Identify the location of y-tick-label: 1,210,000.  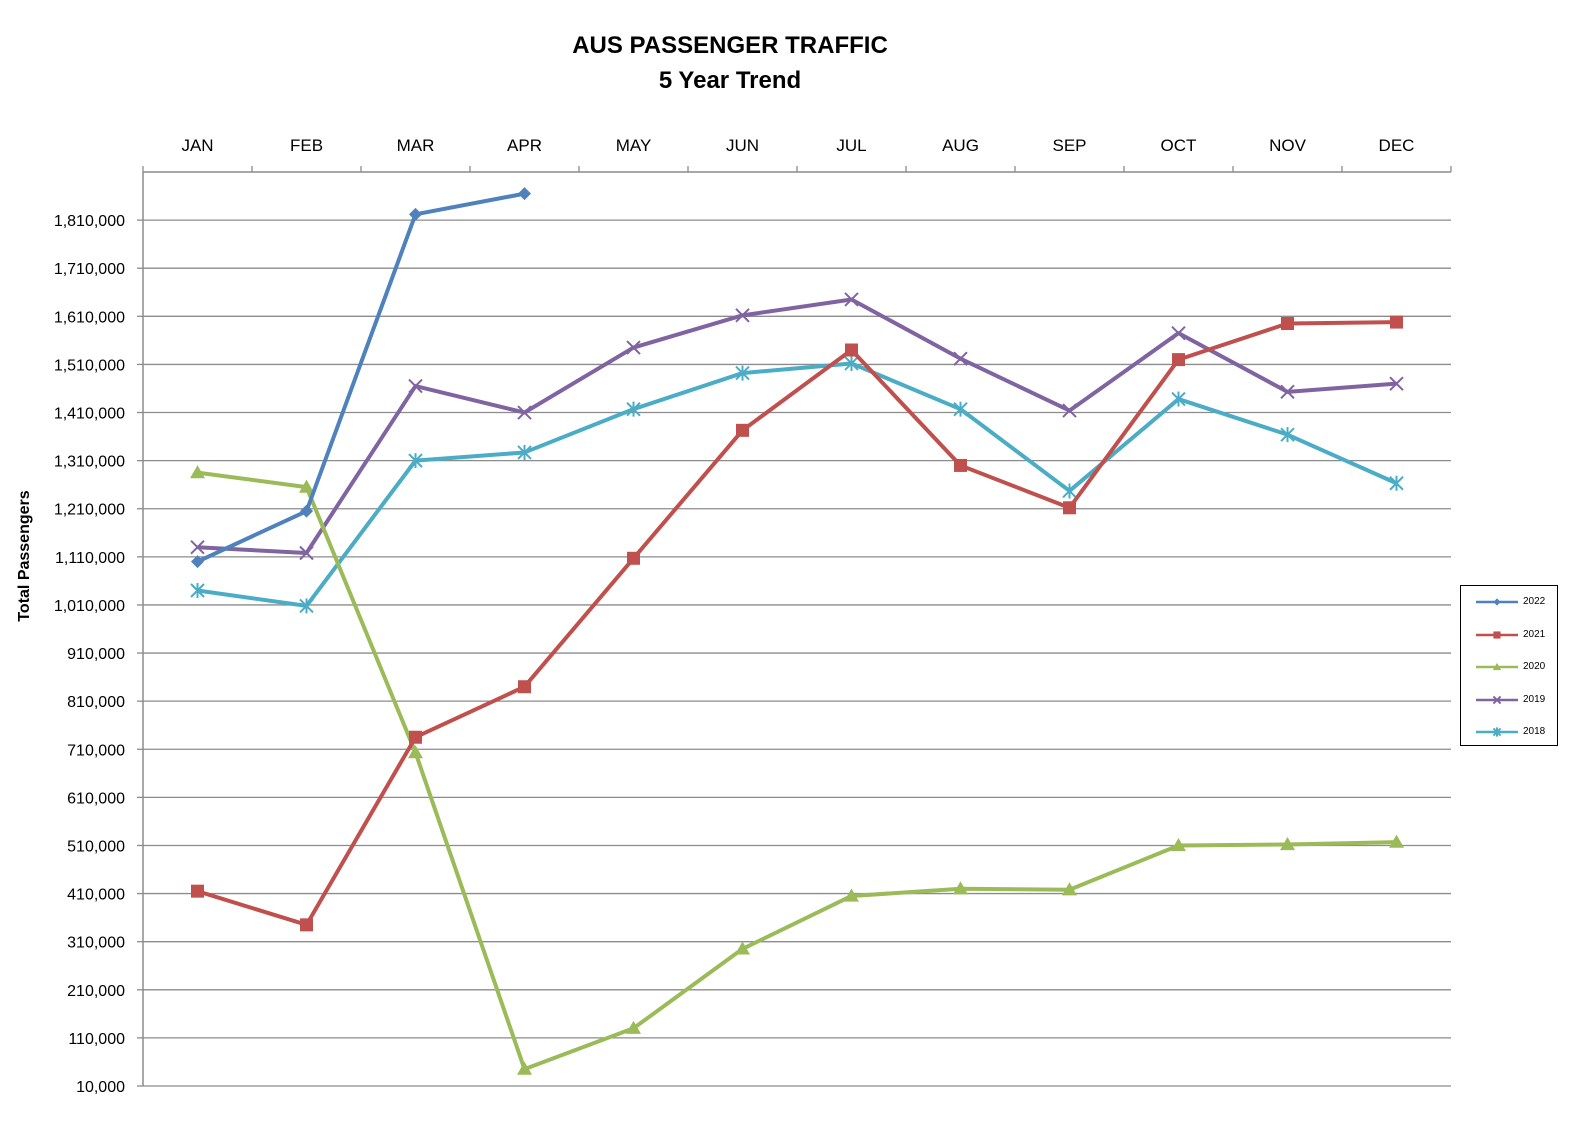
(89, 510).